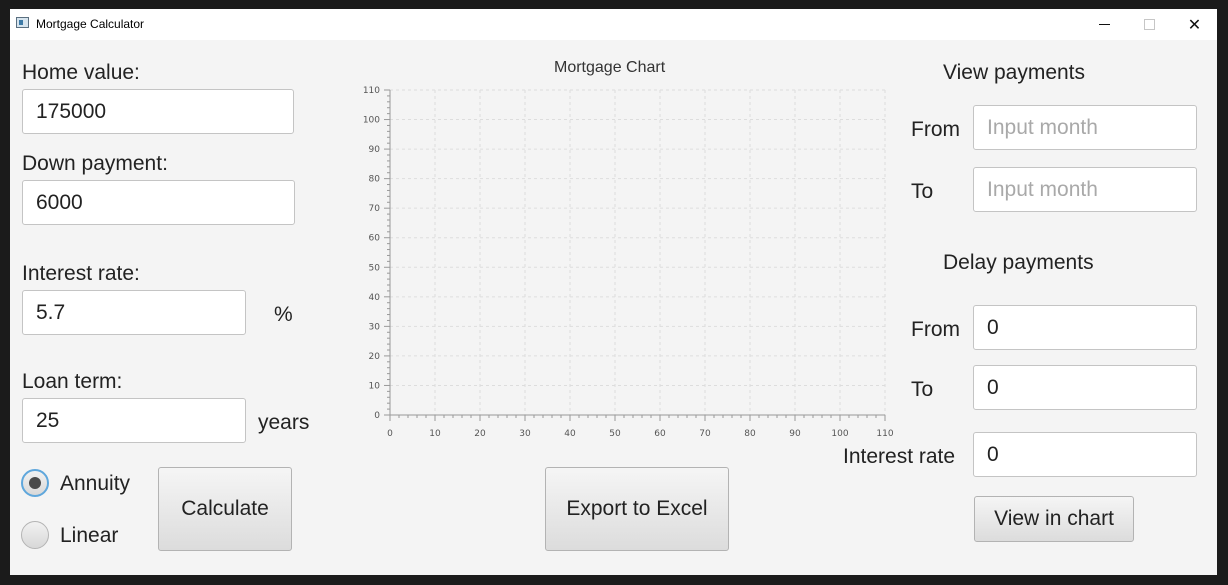  I want to click on percent-unit-label: %, so click(283, 314).